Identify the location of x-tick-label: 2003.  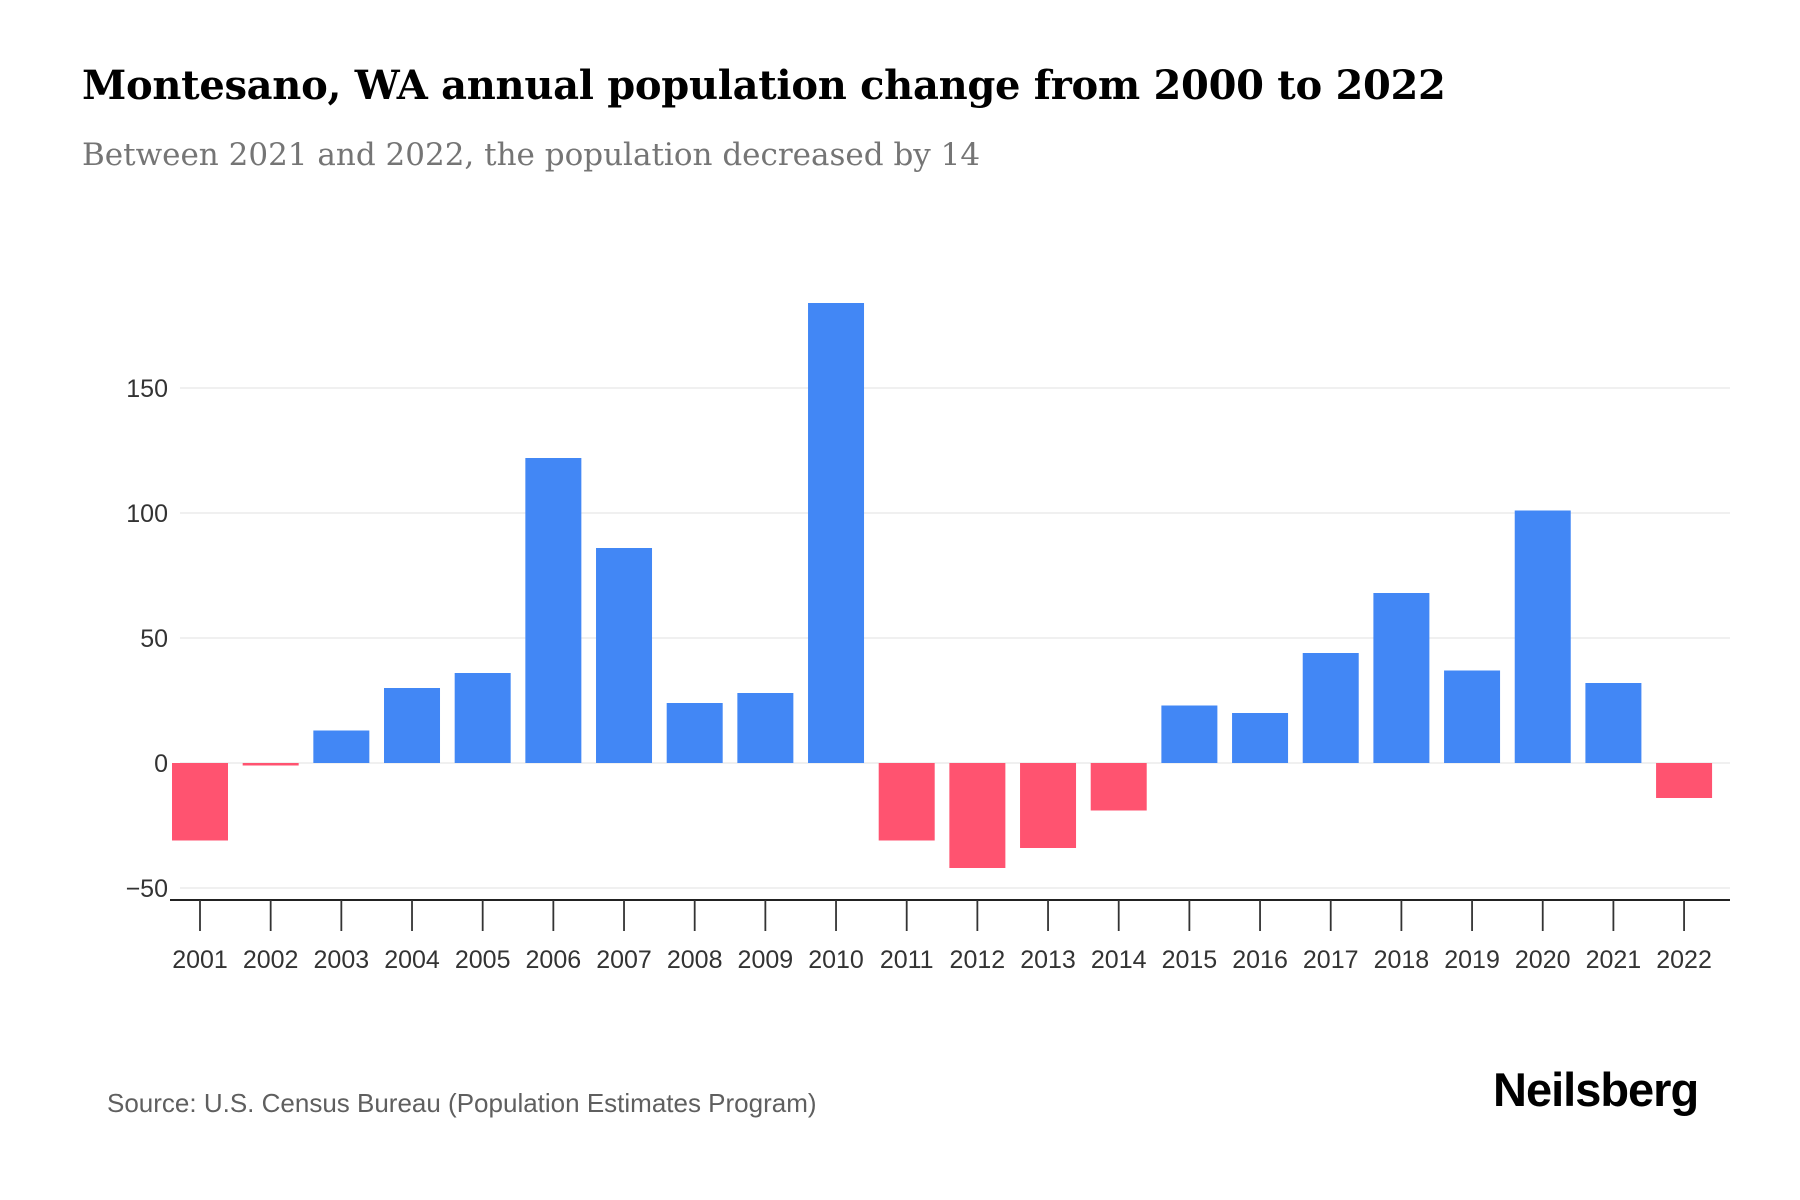
(342, 960).